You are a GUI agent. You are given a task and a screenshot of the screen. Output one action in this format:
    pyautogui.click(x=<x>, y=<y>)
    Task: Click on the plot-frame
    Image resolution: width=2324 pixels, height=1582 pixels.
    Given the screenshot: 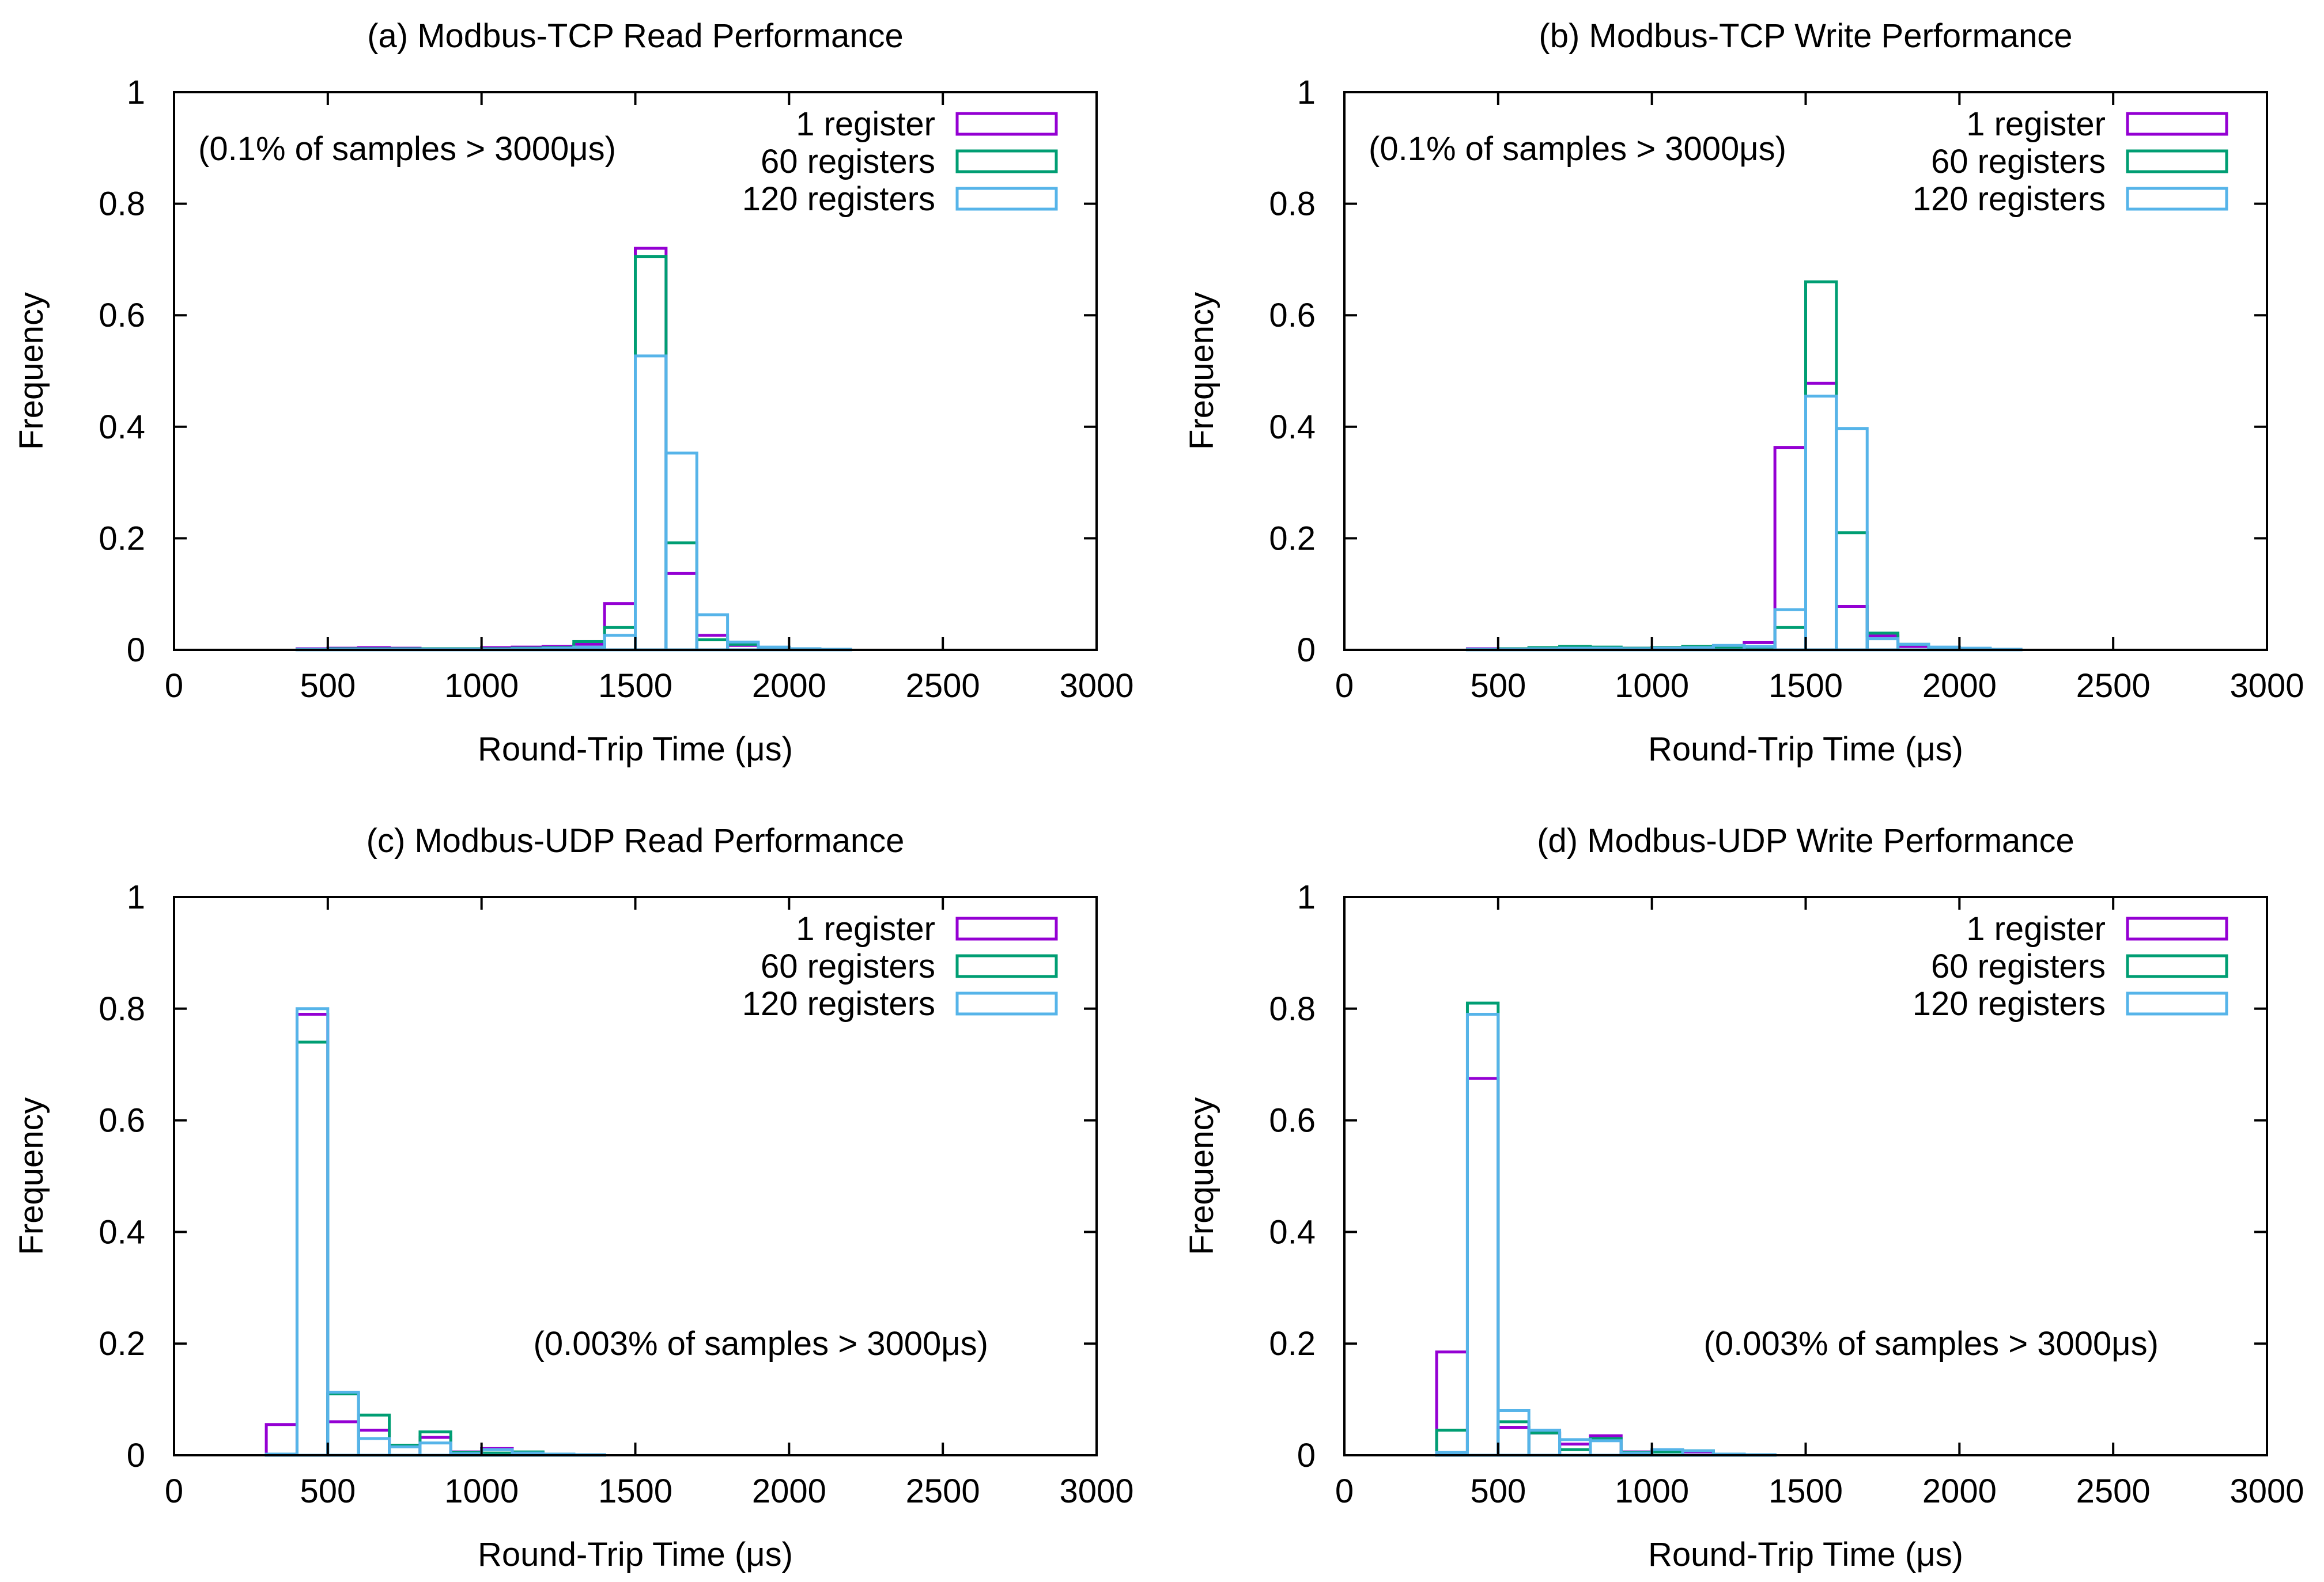 What is the action you would take?
    pyautogui.click(x=1805, y=1176)
    